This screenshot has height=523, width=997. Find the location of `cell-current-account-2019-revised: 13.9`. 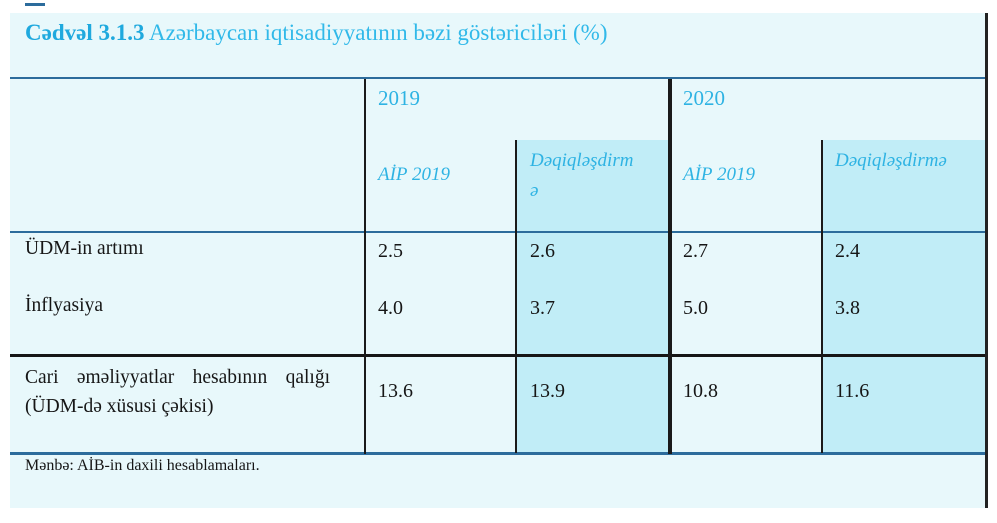

cell-current-account-2019-revised: 13.9 is located at coordinates (547, 391).